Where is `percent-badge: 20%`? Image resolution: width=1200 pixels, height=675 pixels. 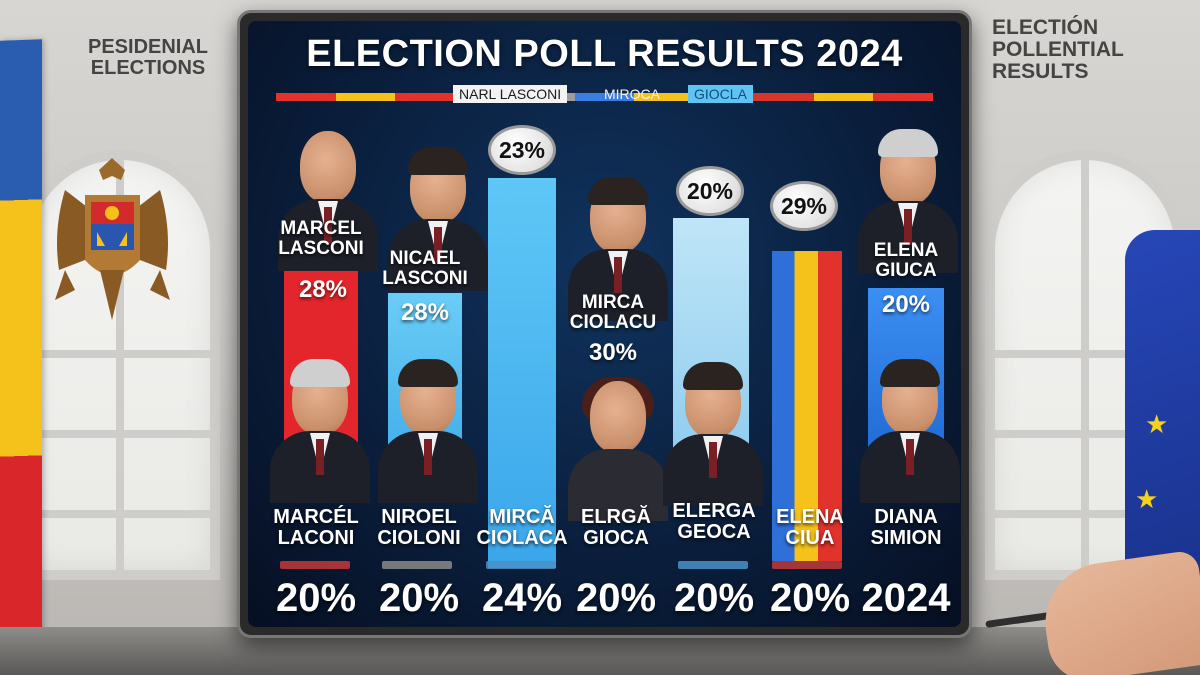
percent-badge: 20% is located at coordinates (710, 191).